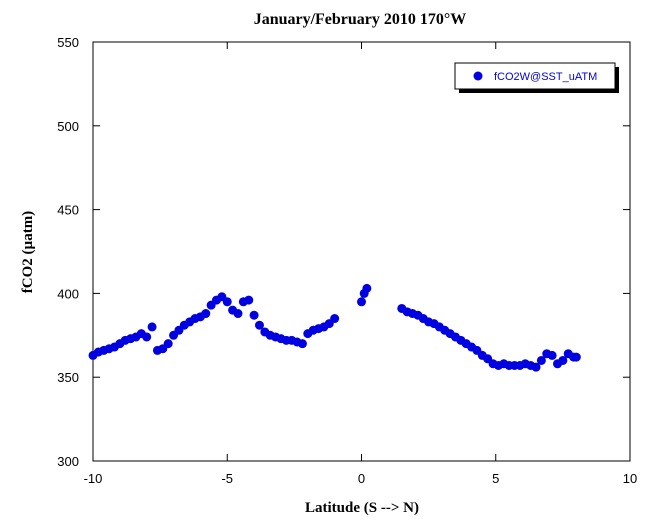 This screenshot has height=527, width=658. What do you see at coordinates (227, 478) in the screenshot?
I see `x-tick-label: -5` at bounding box center [227, 478].